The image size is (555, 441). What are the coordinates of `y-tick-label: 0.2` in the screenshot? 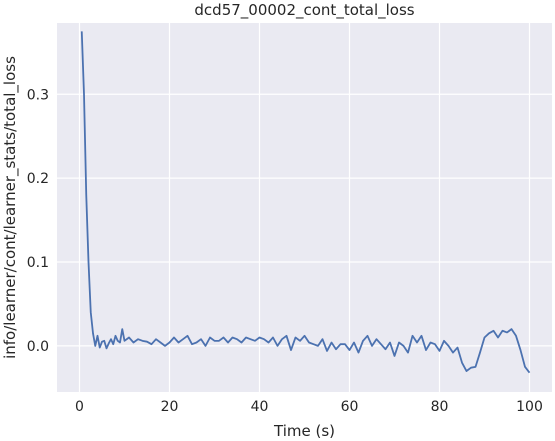 It's located at (38, 179).